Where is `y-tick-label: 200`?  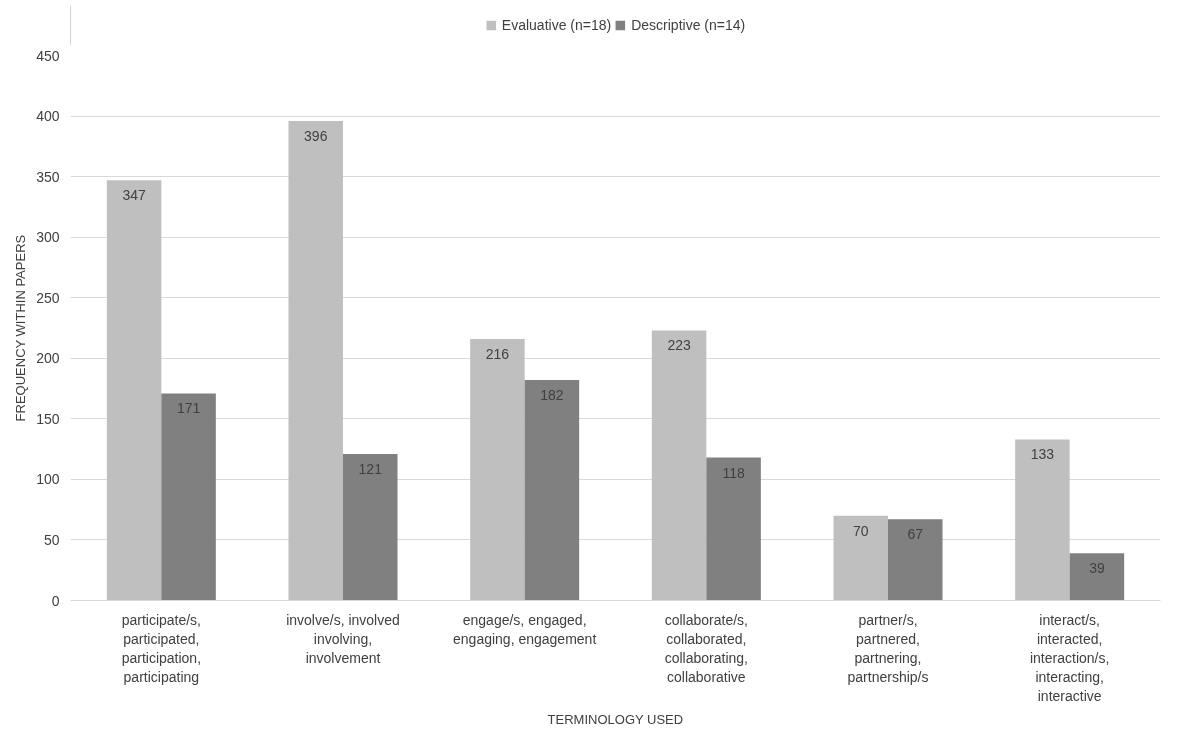
y-tick-label: 200 is located at coordinates (48, 358).